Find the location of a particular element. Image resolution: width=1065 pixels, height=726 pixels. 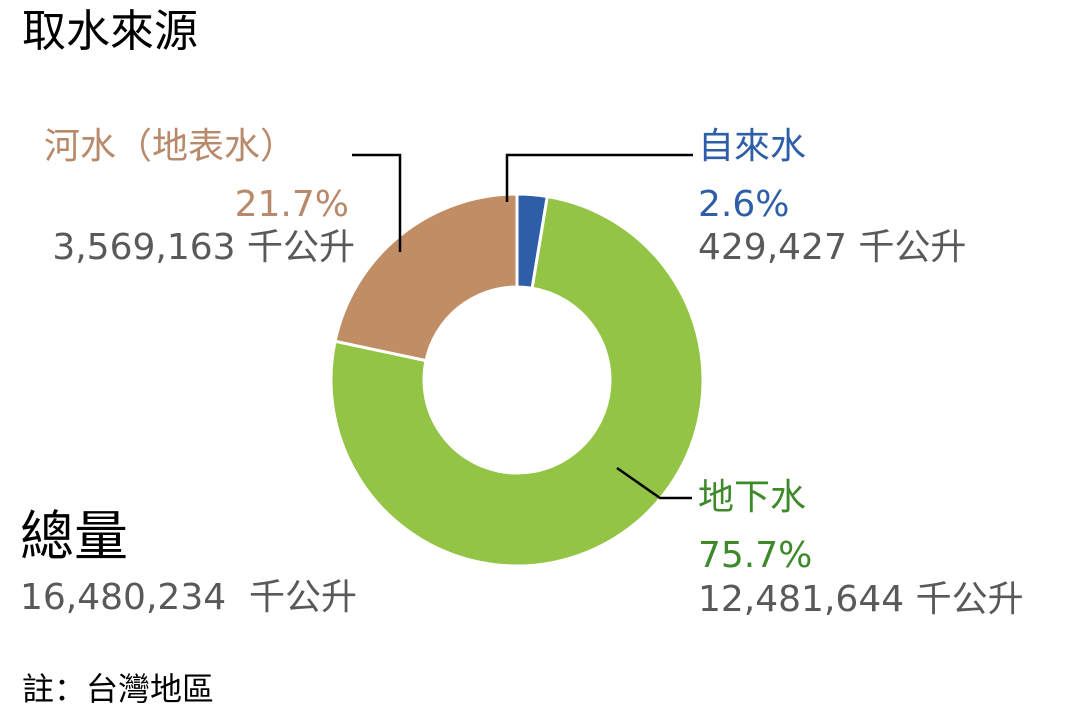

percent-river: 21.7% is located at coordinates (291, 204).